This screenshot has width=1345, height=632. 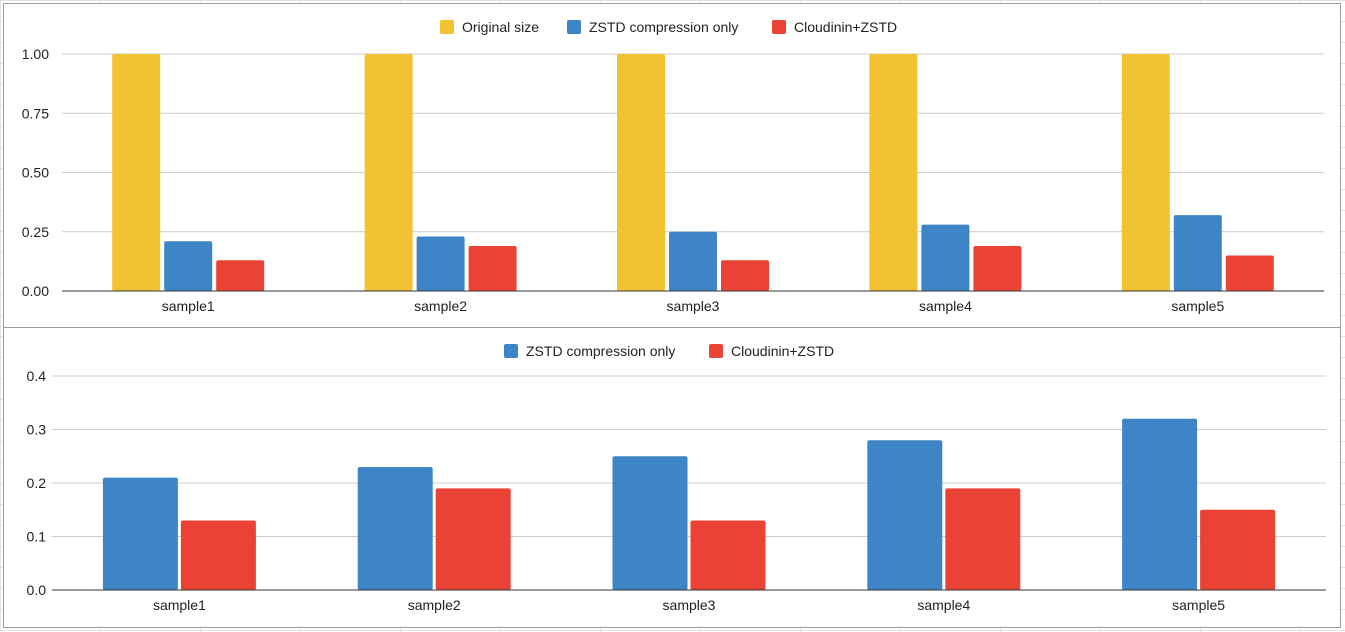 I want to click on y-tick-label: 0.00, so click(x=35, y=291).